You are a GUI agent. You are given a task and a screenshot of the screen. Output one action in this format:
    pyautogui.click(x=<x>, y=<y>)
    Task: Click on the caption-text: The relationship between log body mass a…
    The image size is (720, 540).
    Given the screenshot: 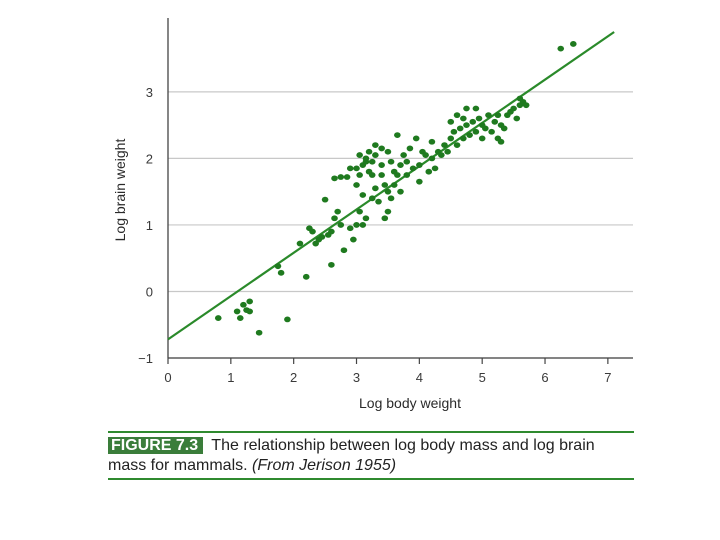 What is the action you would take?
    pyautogui.click(x=351, y=455)
    